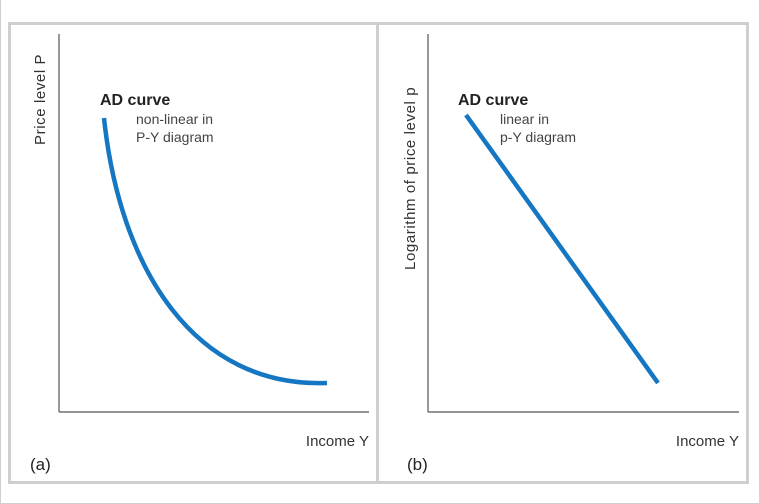 The height and width of the screenshot is (504, 759). I want to click on panel-a-y-axis-label: Price level P, so click(40, 99).